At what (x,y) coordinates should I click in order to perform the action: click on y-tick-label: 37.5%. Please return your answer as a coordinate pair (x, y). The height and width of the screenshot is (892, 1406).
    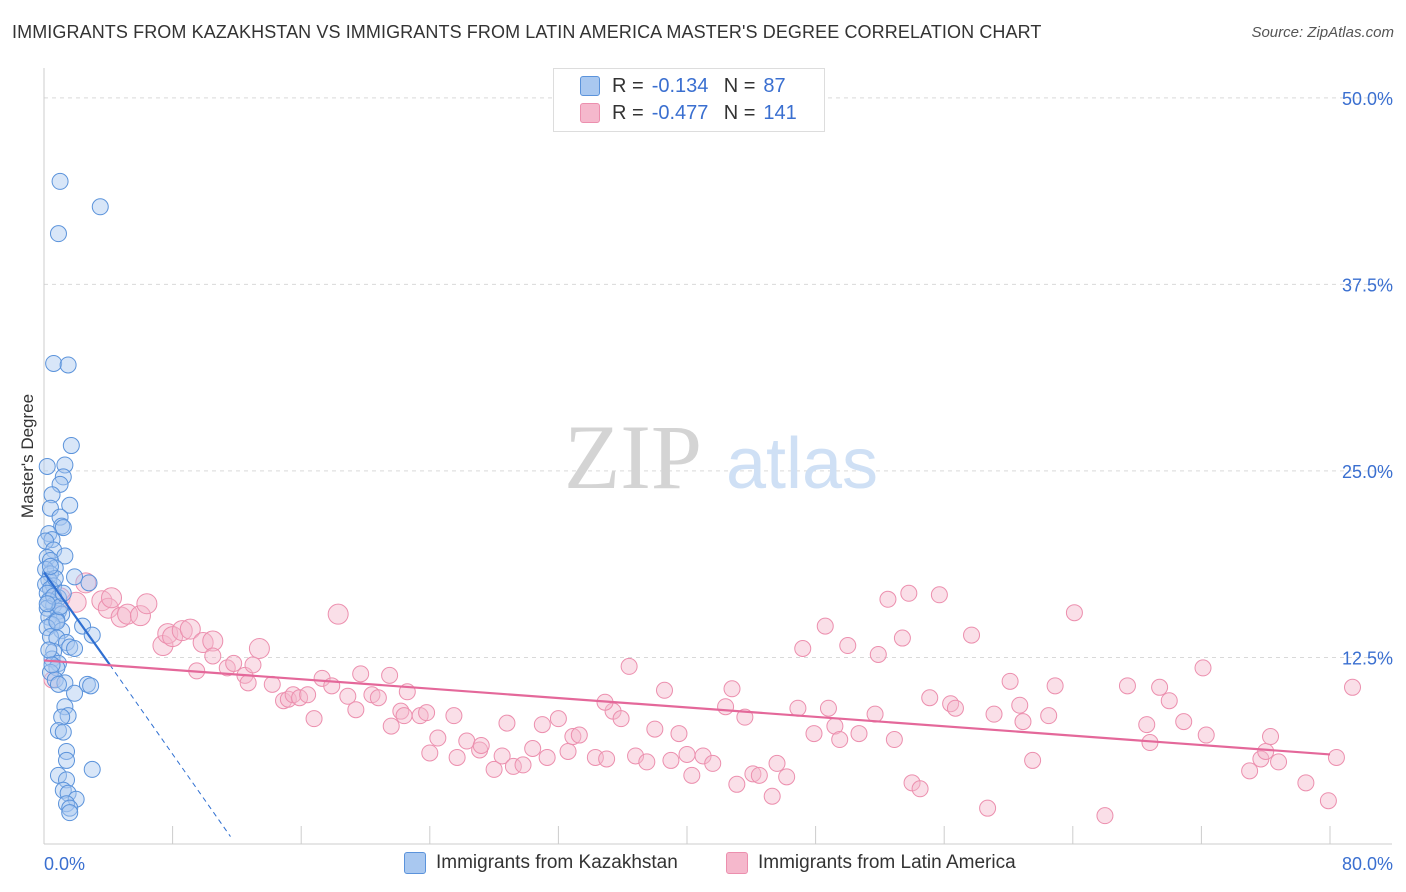
    Looking at the image, I should click on (1367, 285).